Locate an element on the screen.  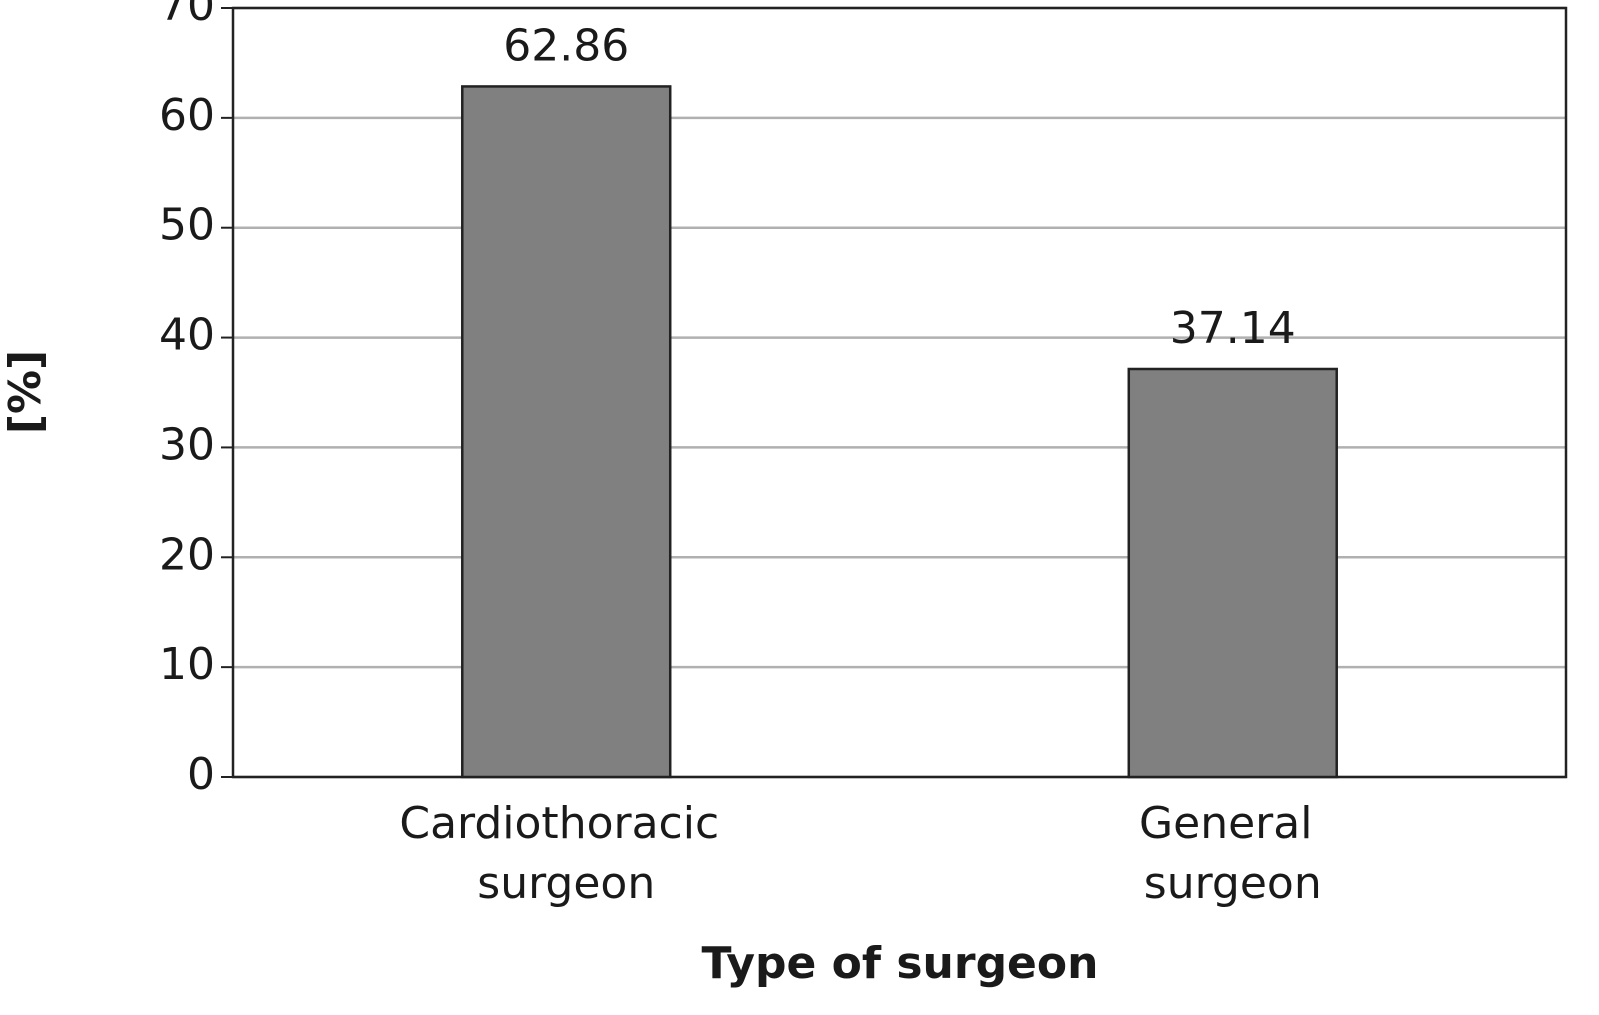
y-tick-label: 50 is located at coordinates (187, 225).